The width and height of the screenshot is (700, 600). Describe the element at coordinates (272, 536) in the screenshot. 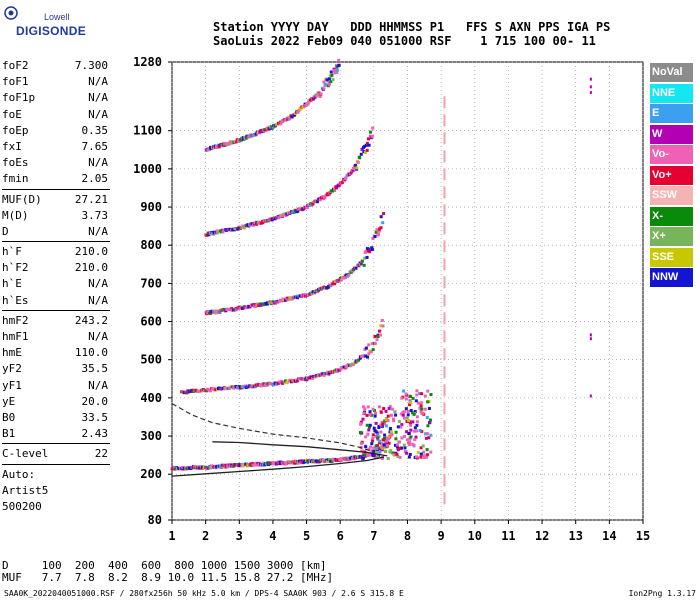

I see `x-tick-label: 4` at that location.